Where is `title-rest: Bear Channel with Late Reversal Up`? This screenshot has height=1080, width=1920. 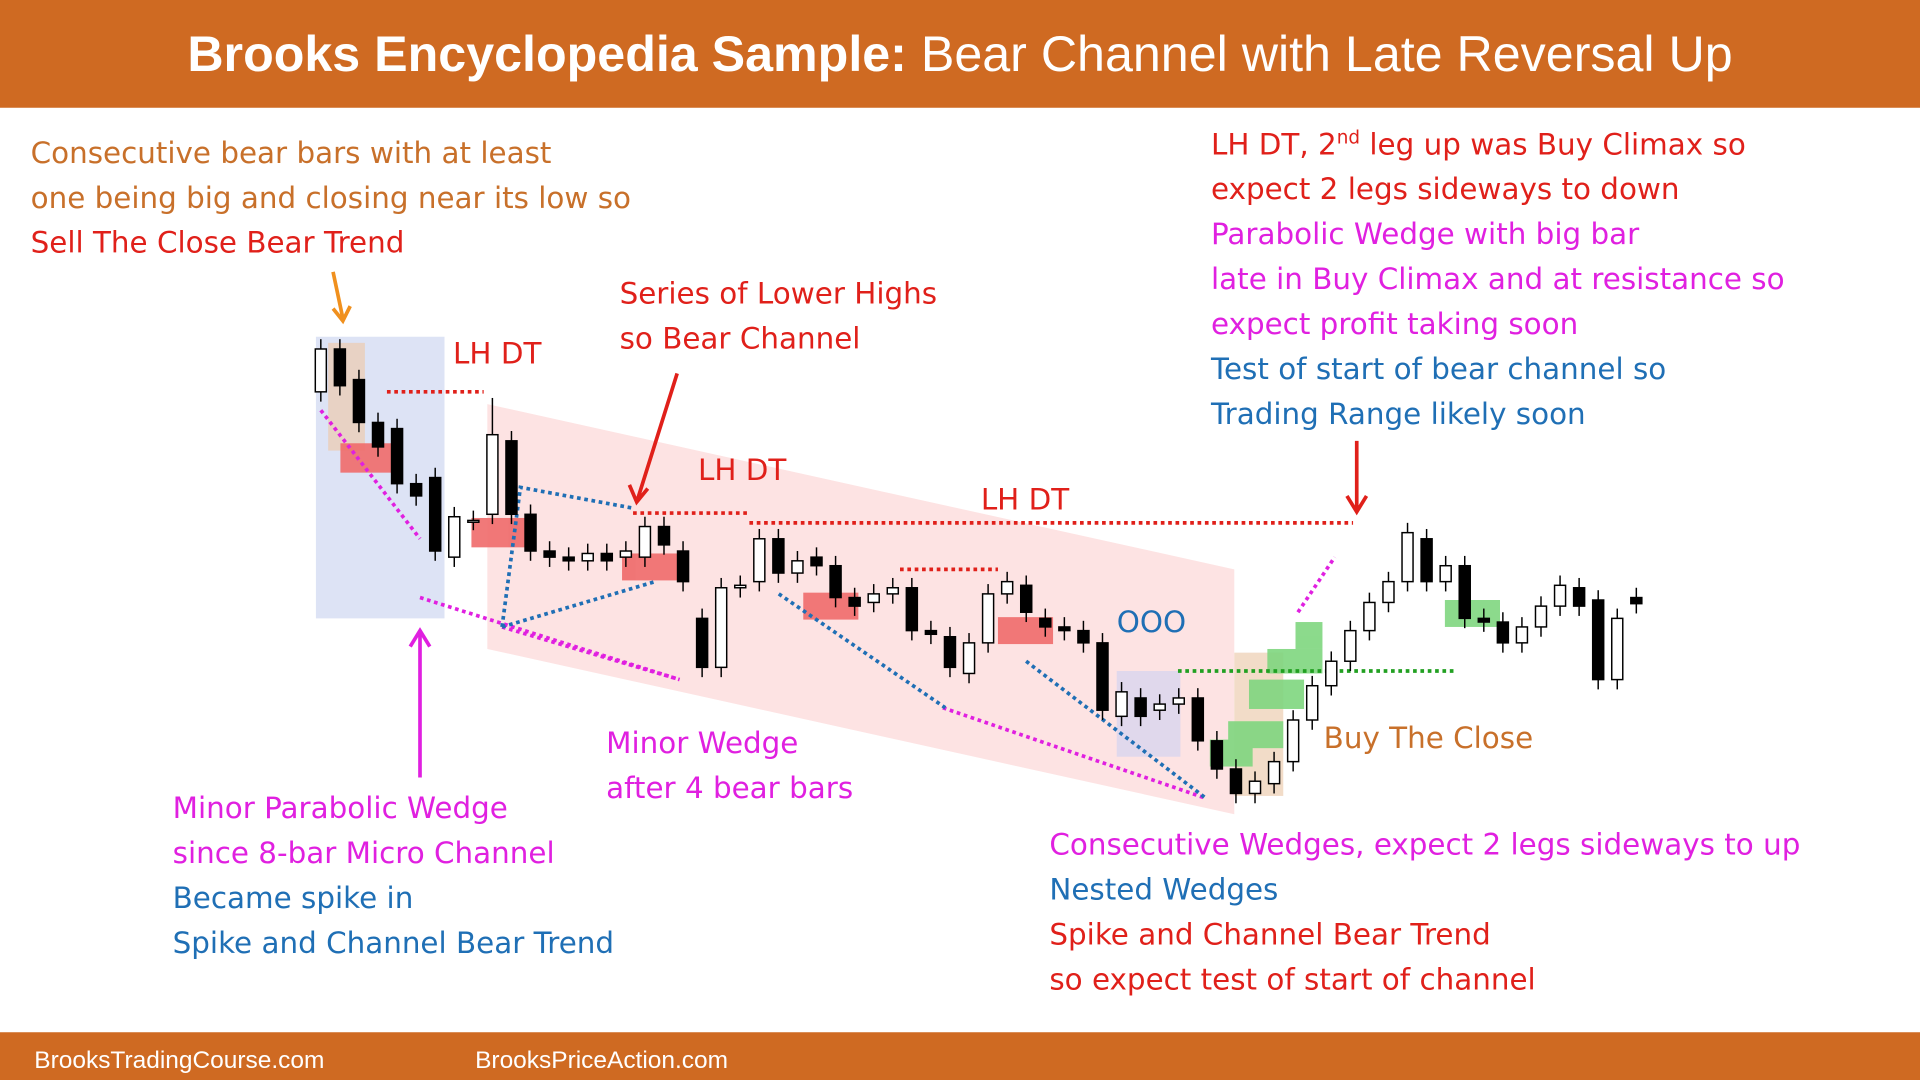
title-rest: Bear Channel with Late Reversal Up is located at coordinates (1327, 54).